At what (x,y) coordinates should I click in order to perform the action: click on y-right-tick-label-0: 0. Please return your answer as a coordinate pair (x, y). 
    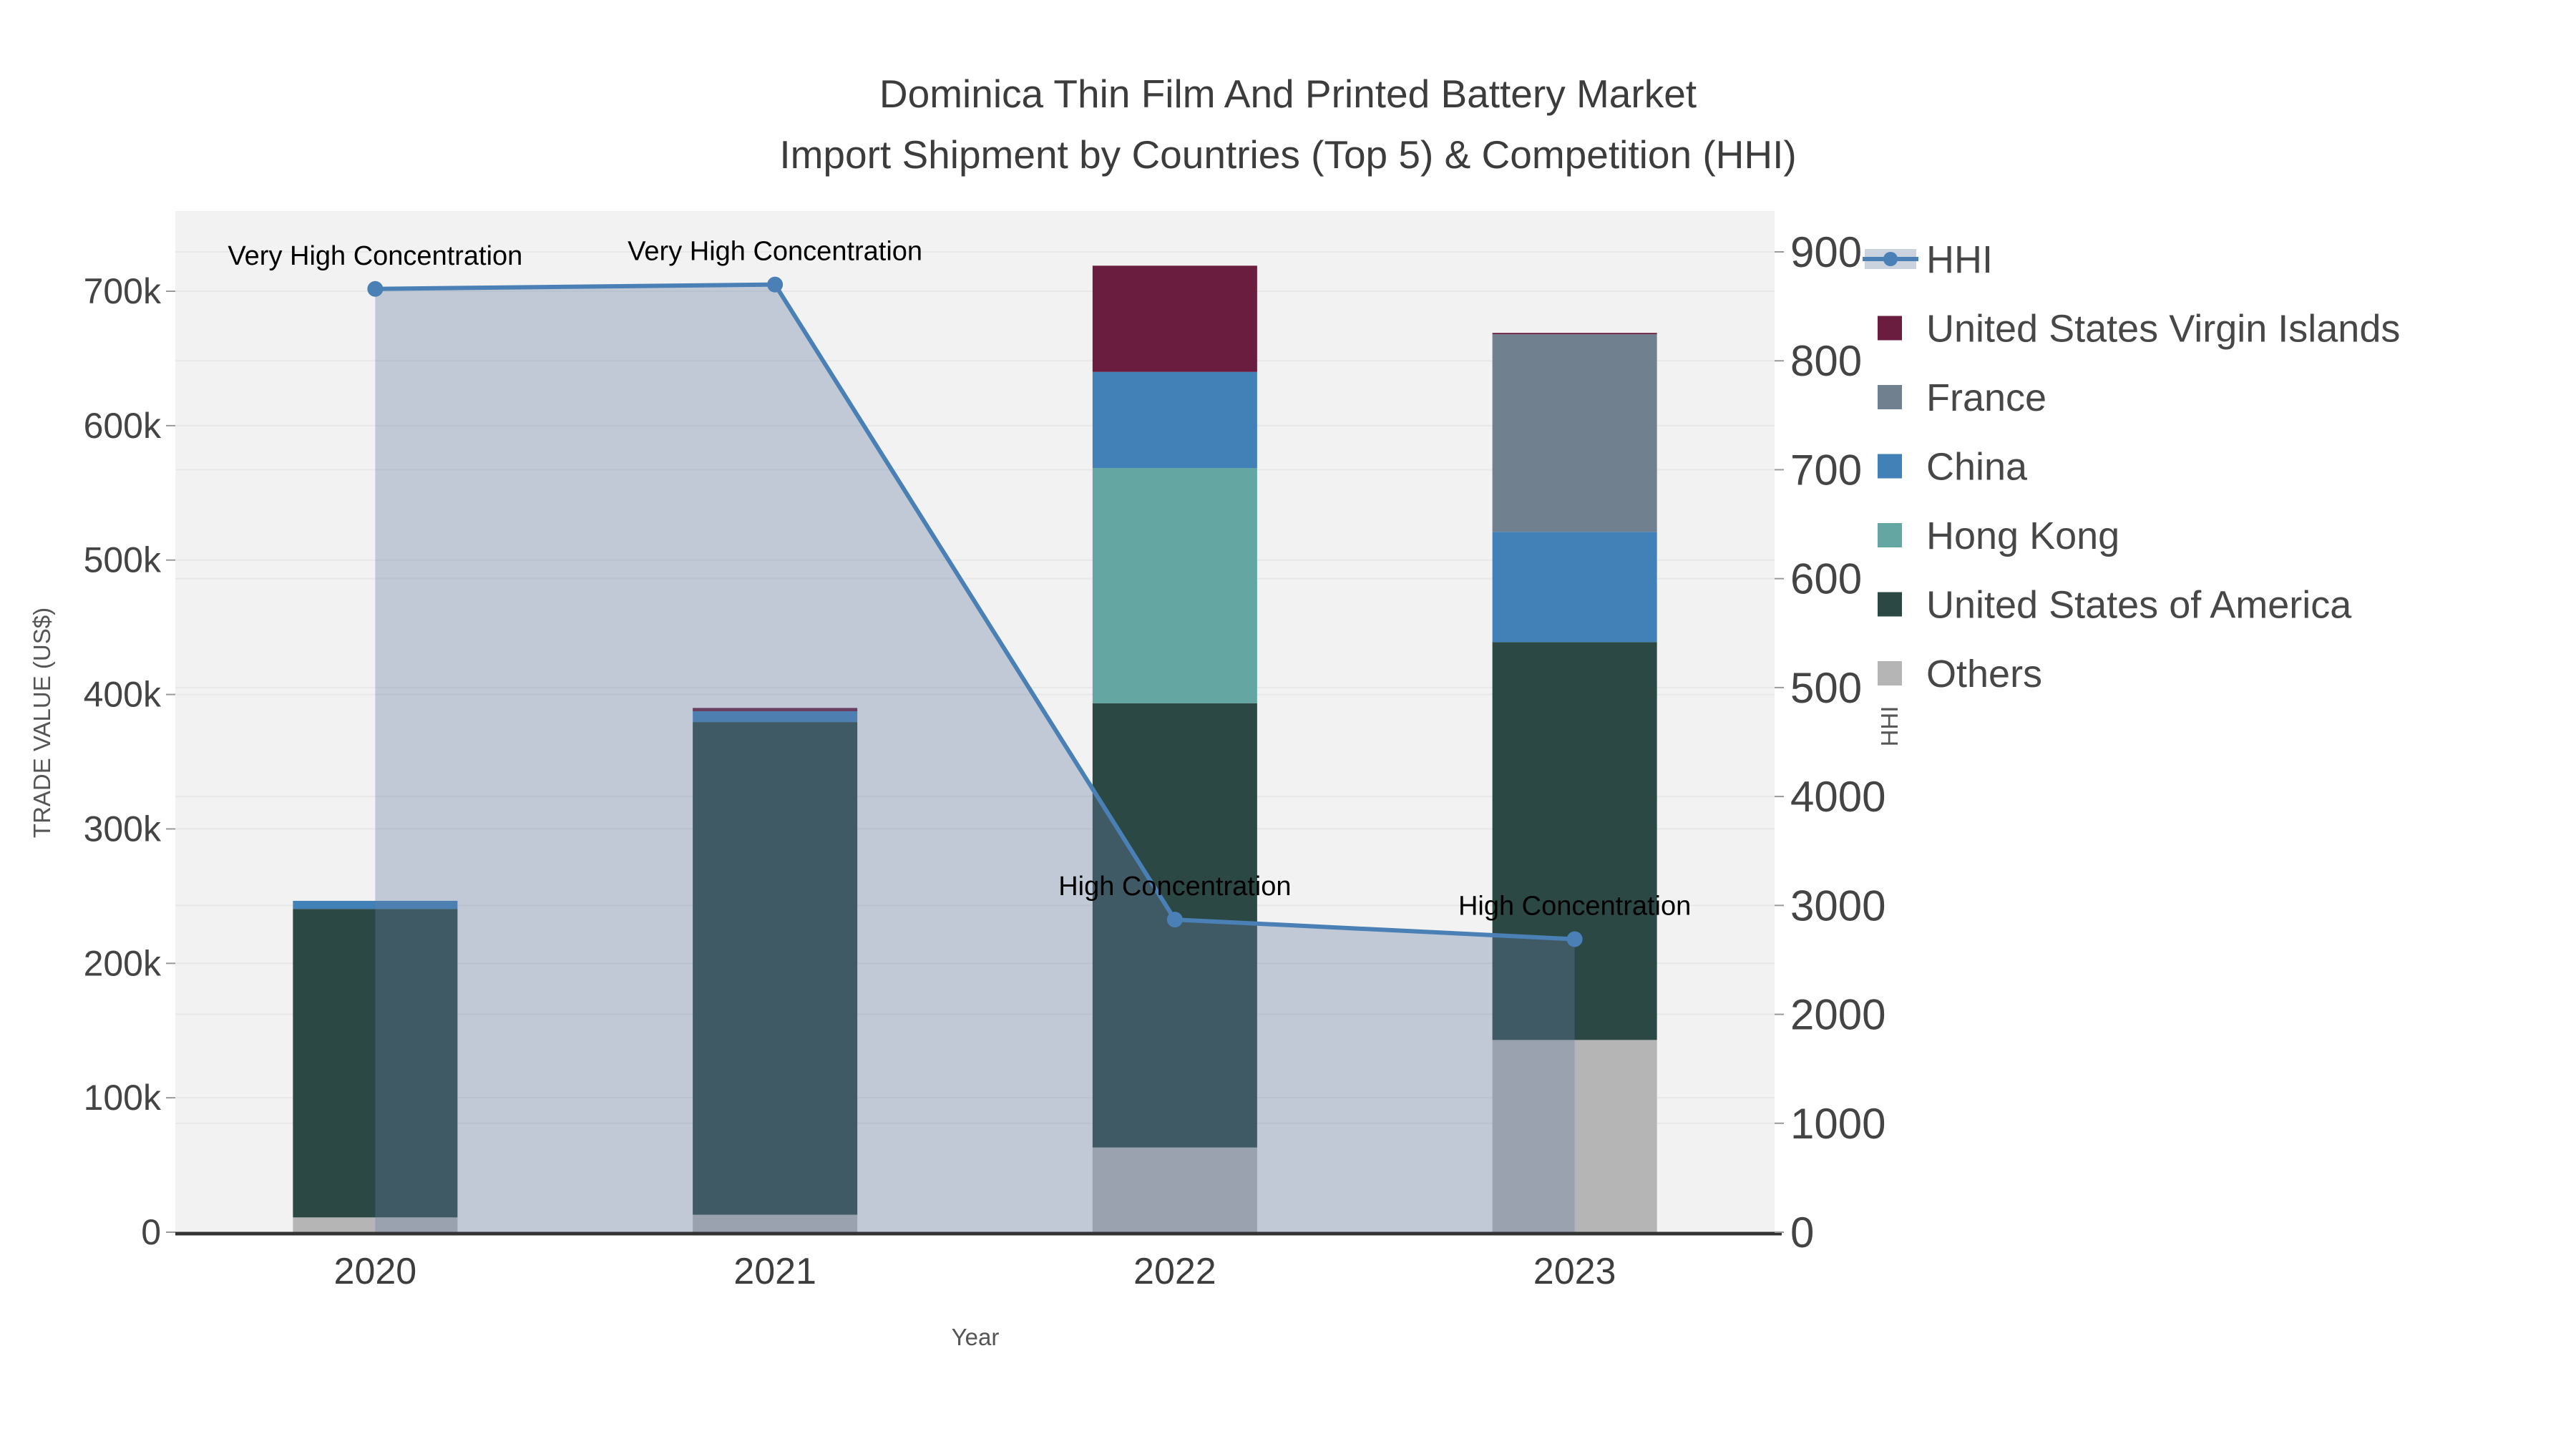
    Looking at the image, I should click on (1802, 1233).